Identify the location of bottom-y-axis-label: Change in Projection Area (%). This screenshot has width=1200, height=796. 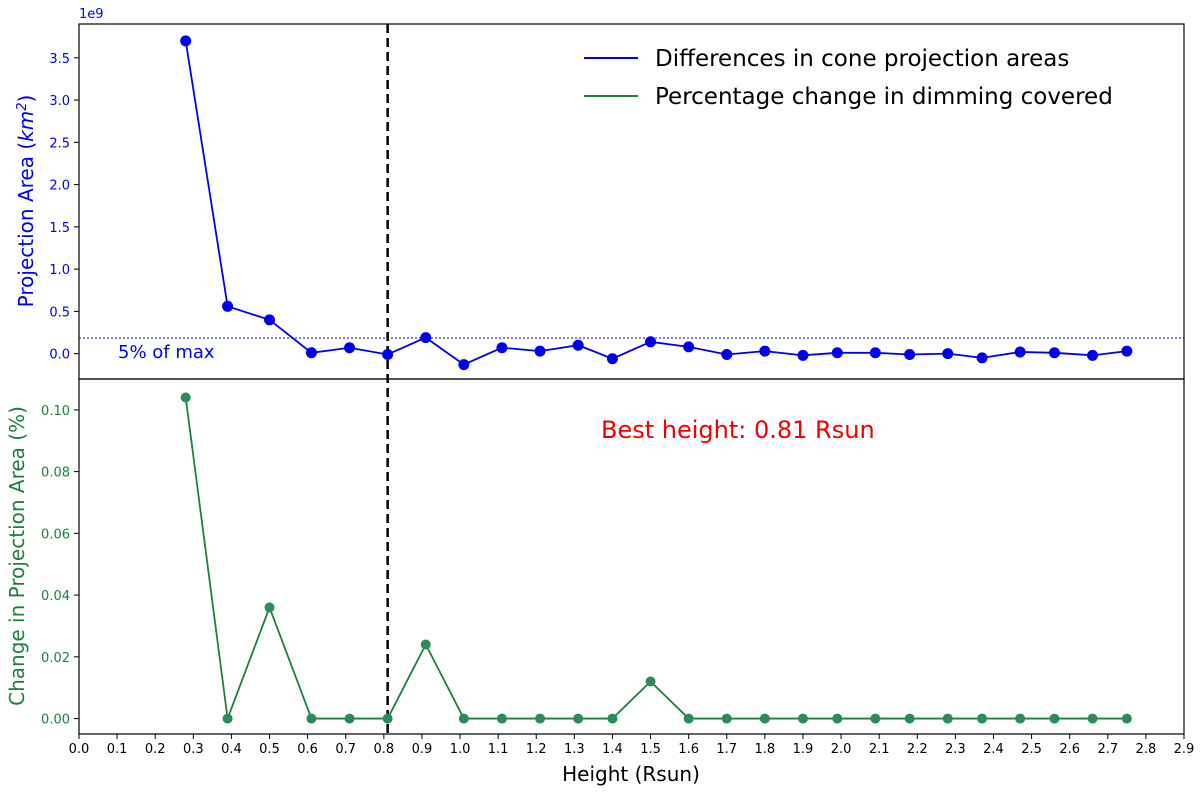
(17, 556).